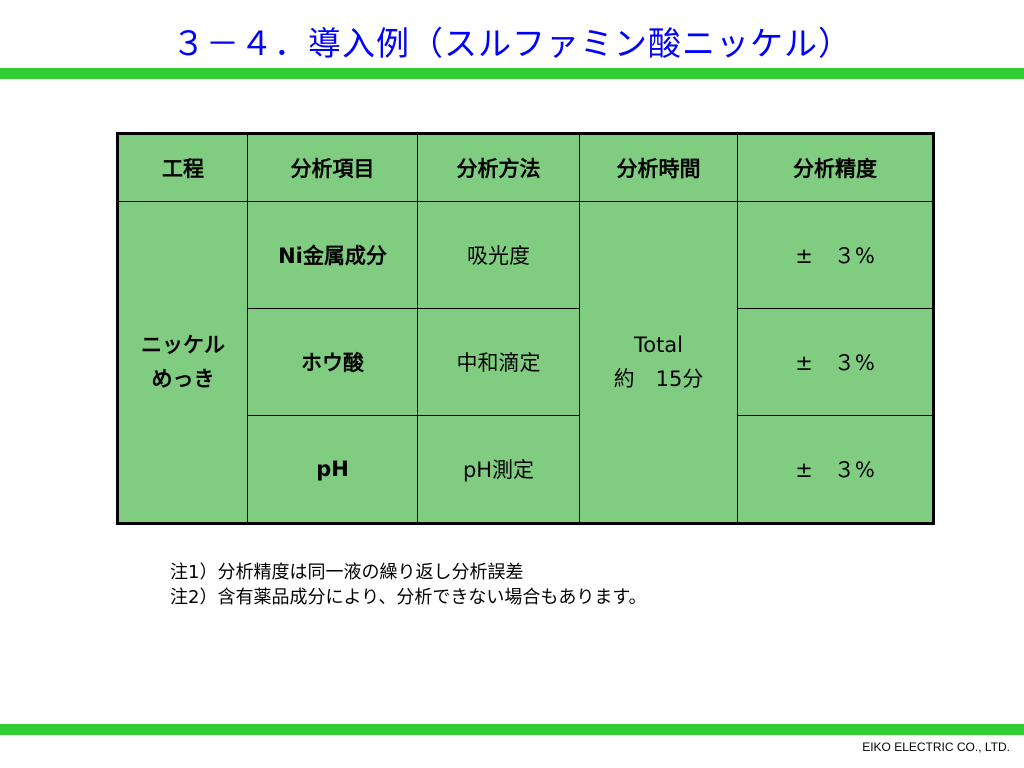 Image resolution: width=1024 pixels, height=768 pixels. I want to click on header-time: 分析時間, so click(658, 167).